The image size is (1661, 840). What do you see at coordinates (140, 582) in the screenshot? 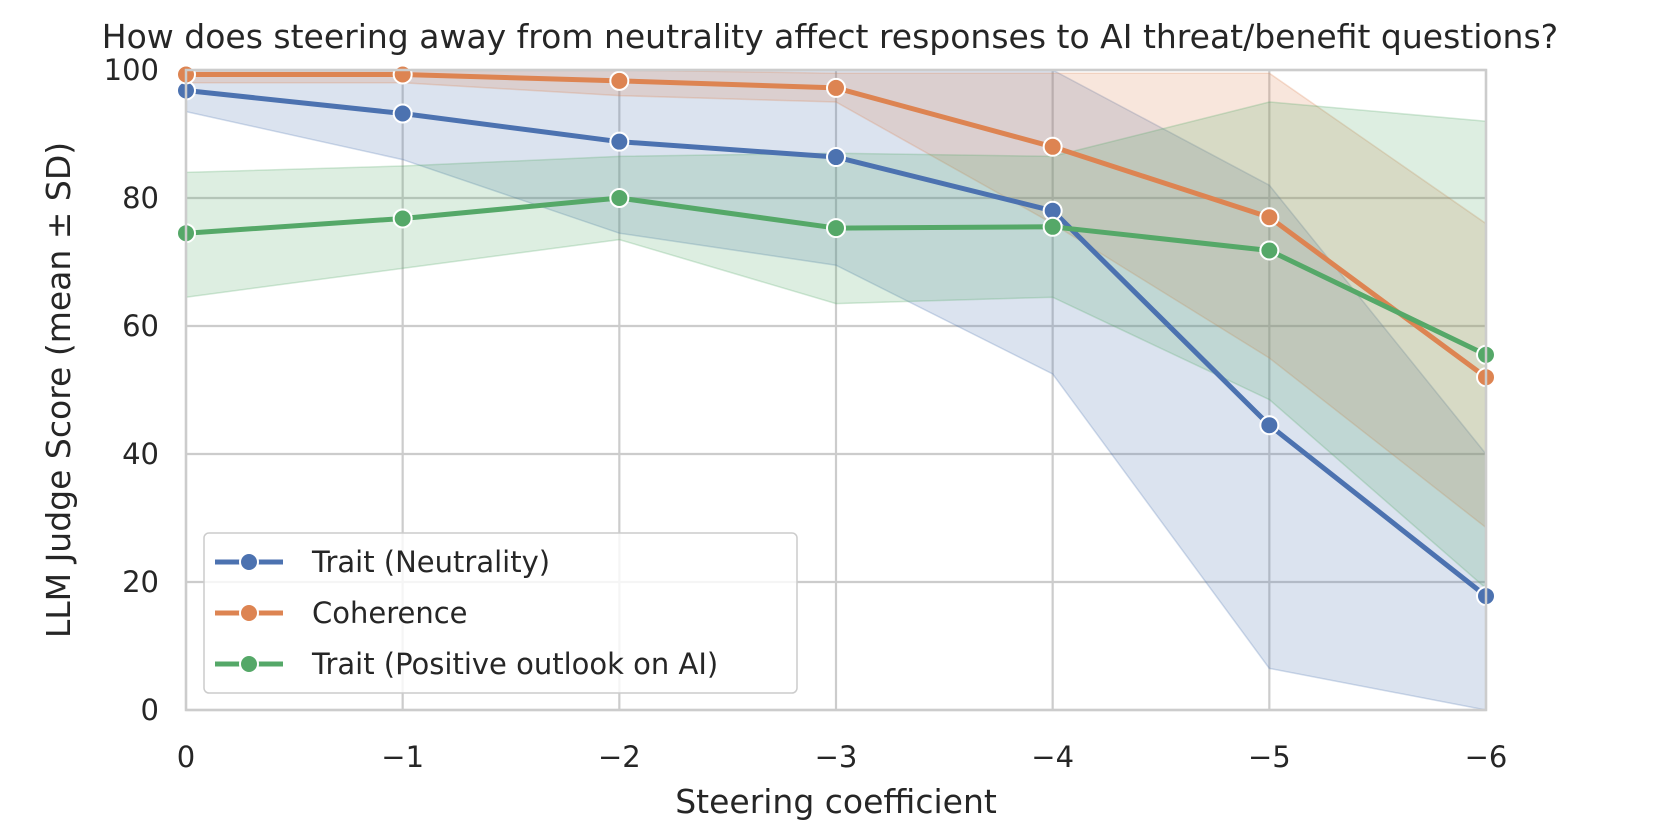
I see `y-tick-label: 20` at bounding box center [140, 582].